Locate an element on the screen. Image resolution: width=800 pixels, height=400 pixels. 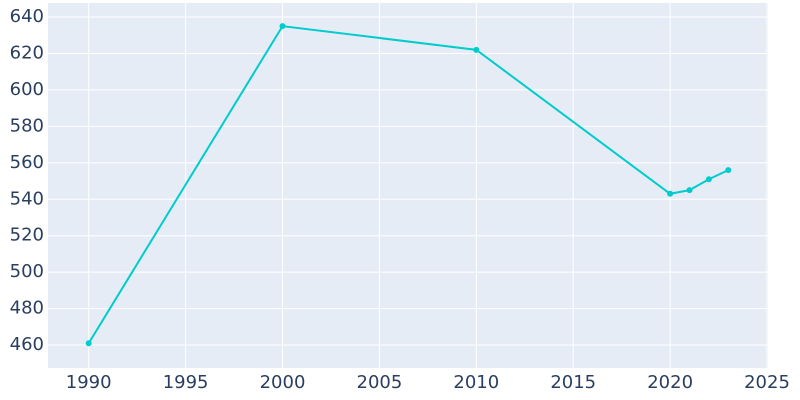
y-tick-label: 520 is located at coordinates (27, 235).